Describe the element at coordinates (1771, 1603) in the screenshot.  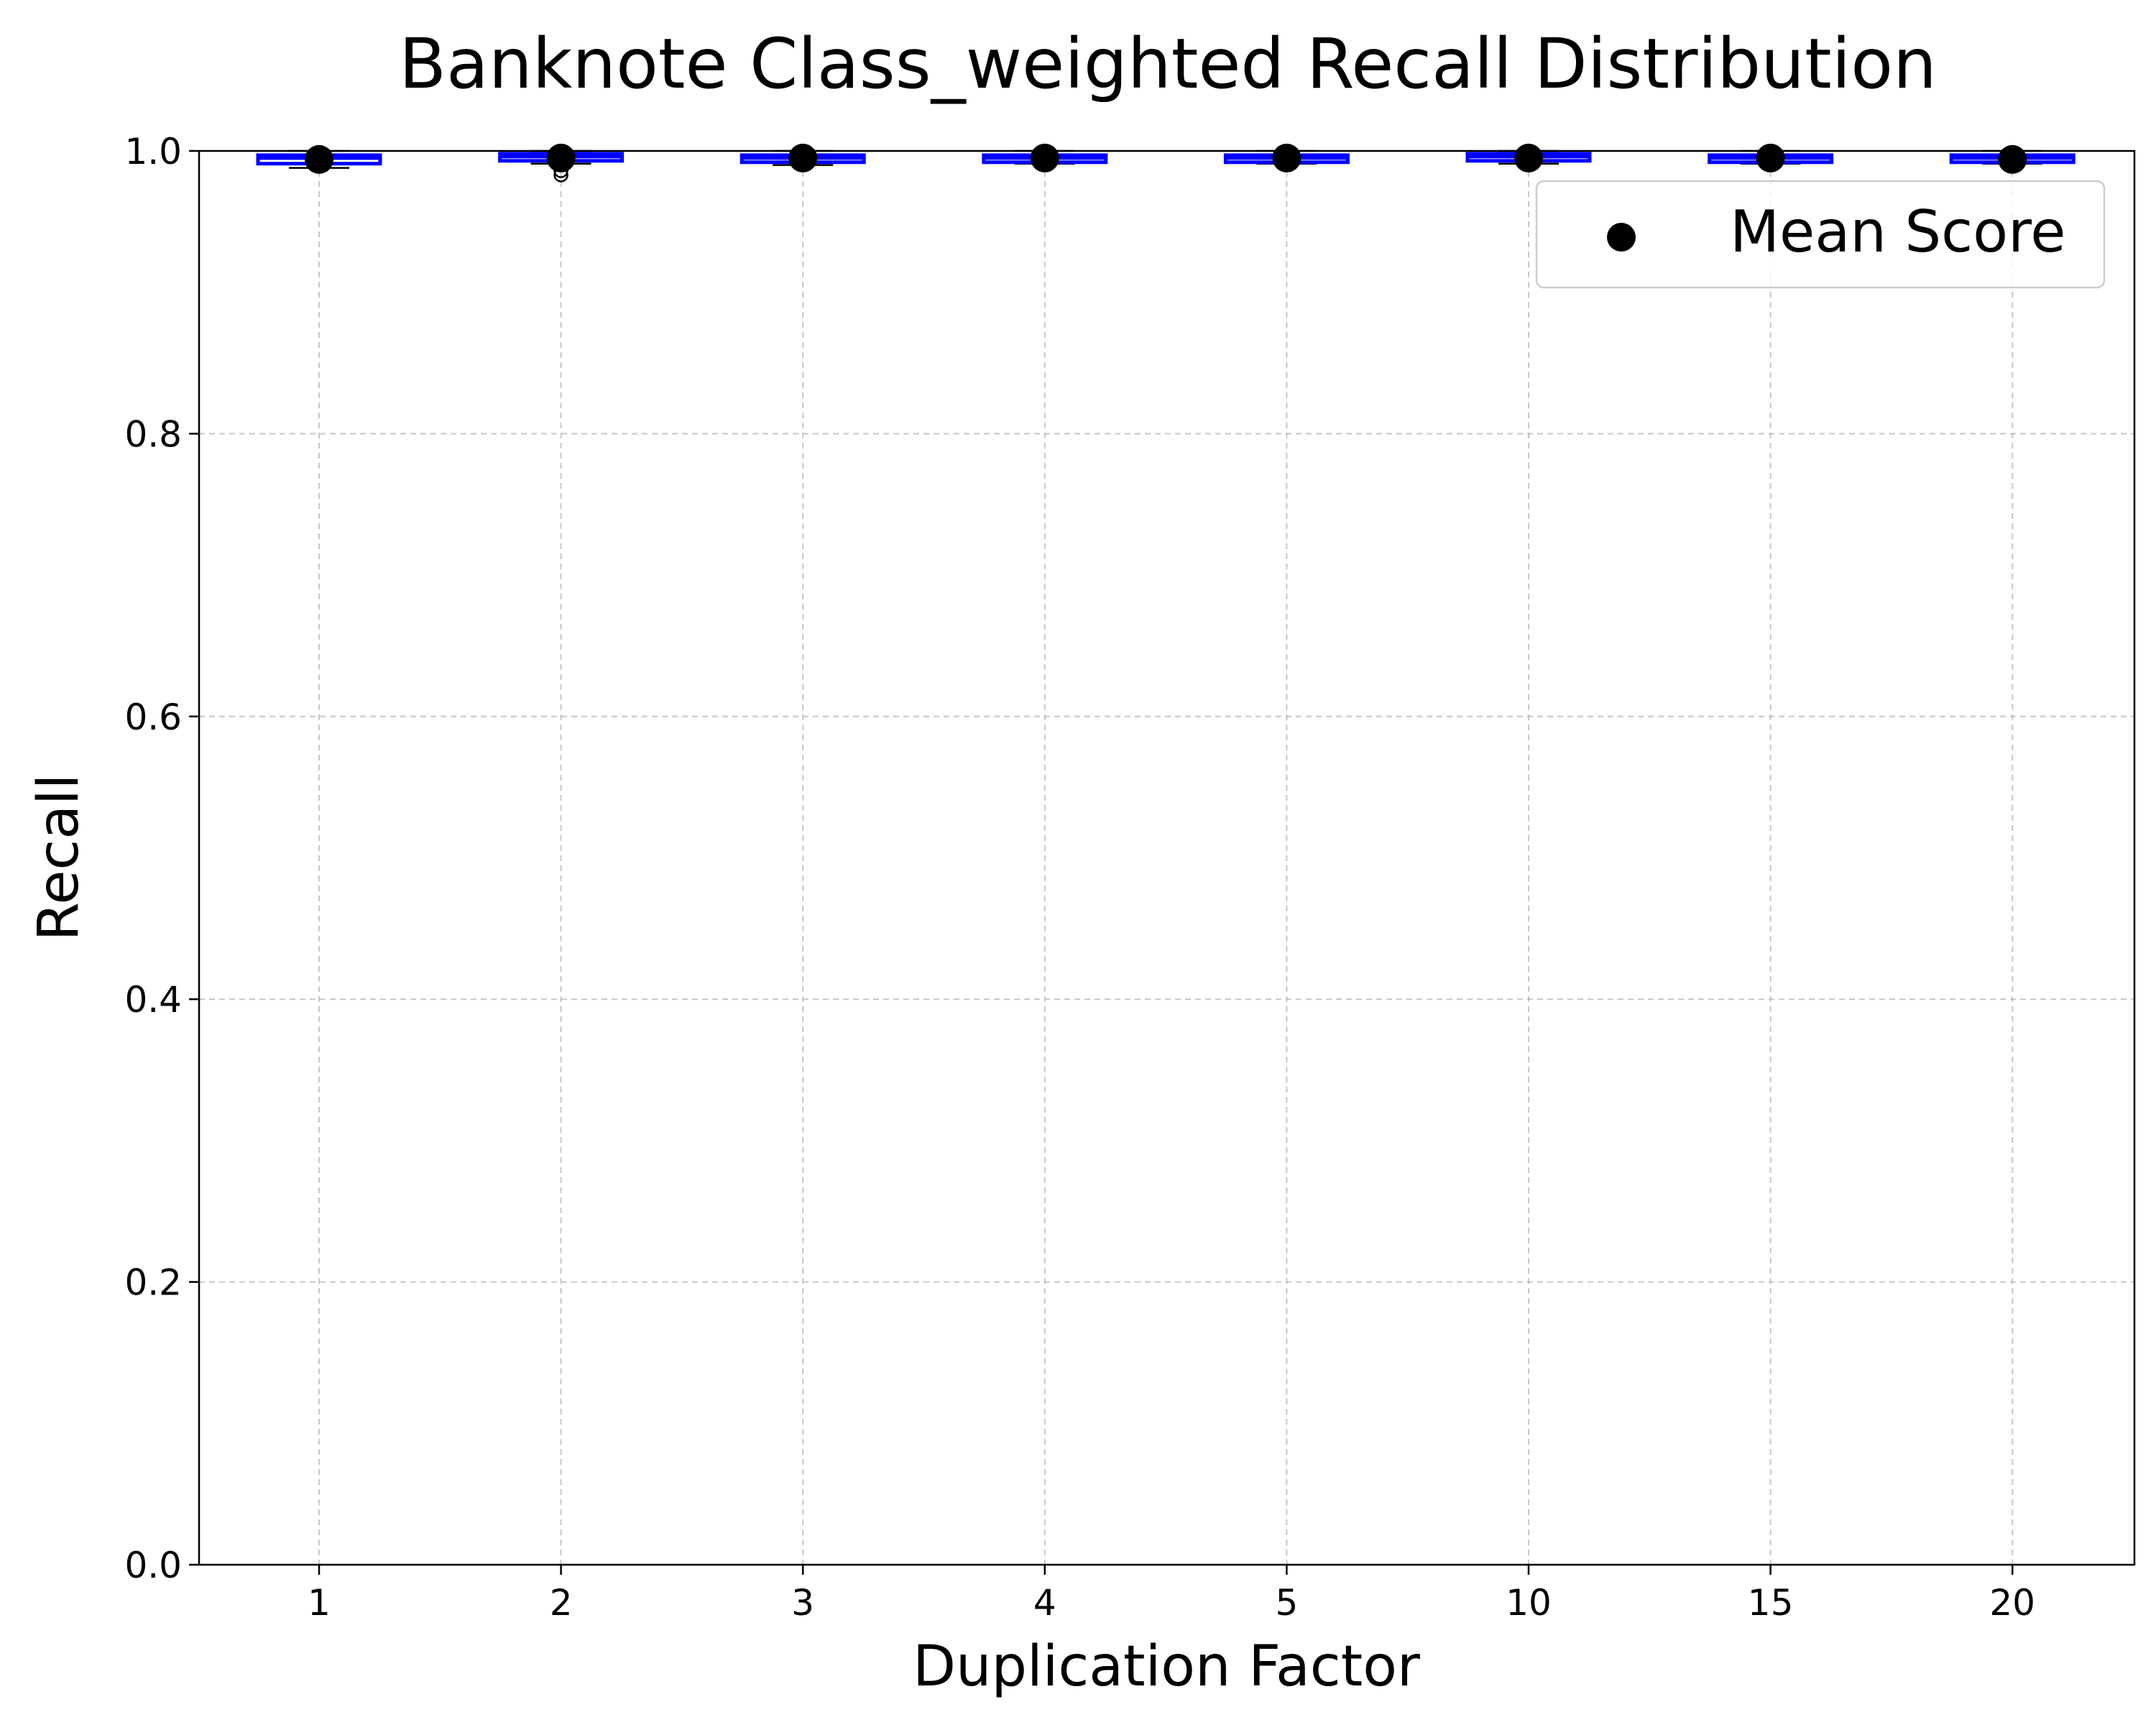
I see `x-tick-label: 15` at that location.